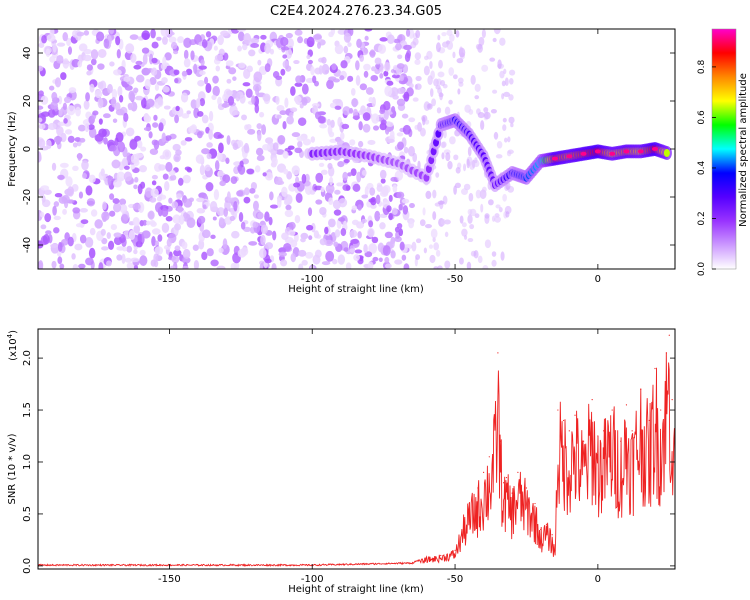  I want to click on x-tick-label: -100, so click(312, 279).